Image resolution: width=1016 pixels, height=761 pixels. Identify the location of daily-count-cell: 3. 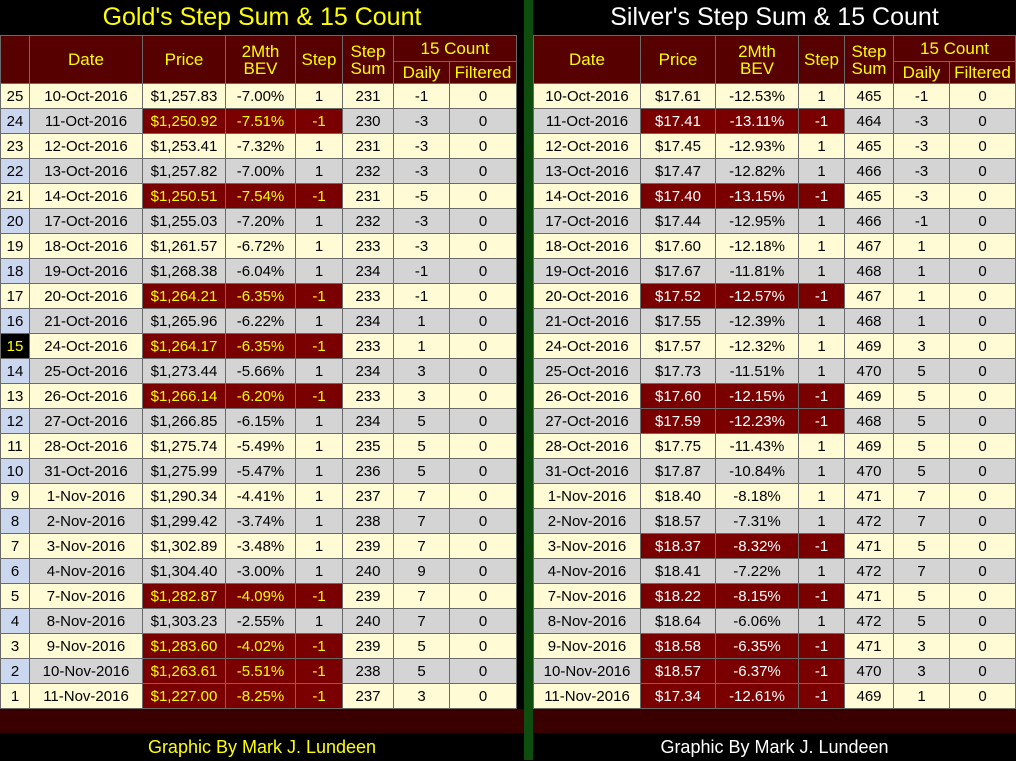
(921, 346).